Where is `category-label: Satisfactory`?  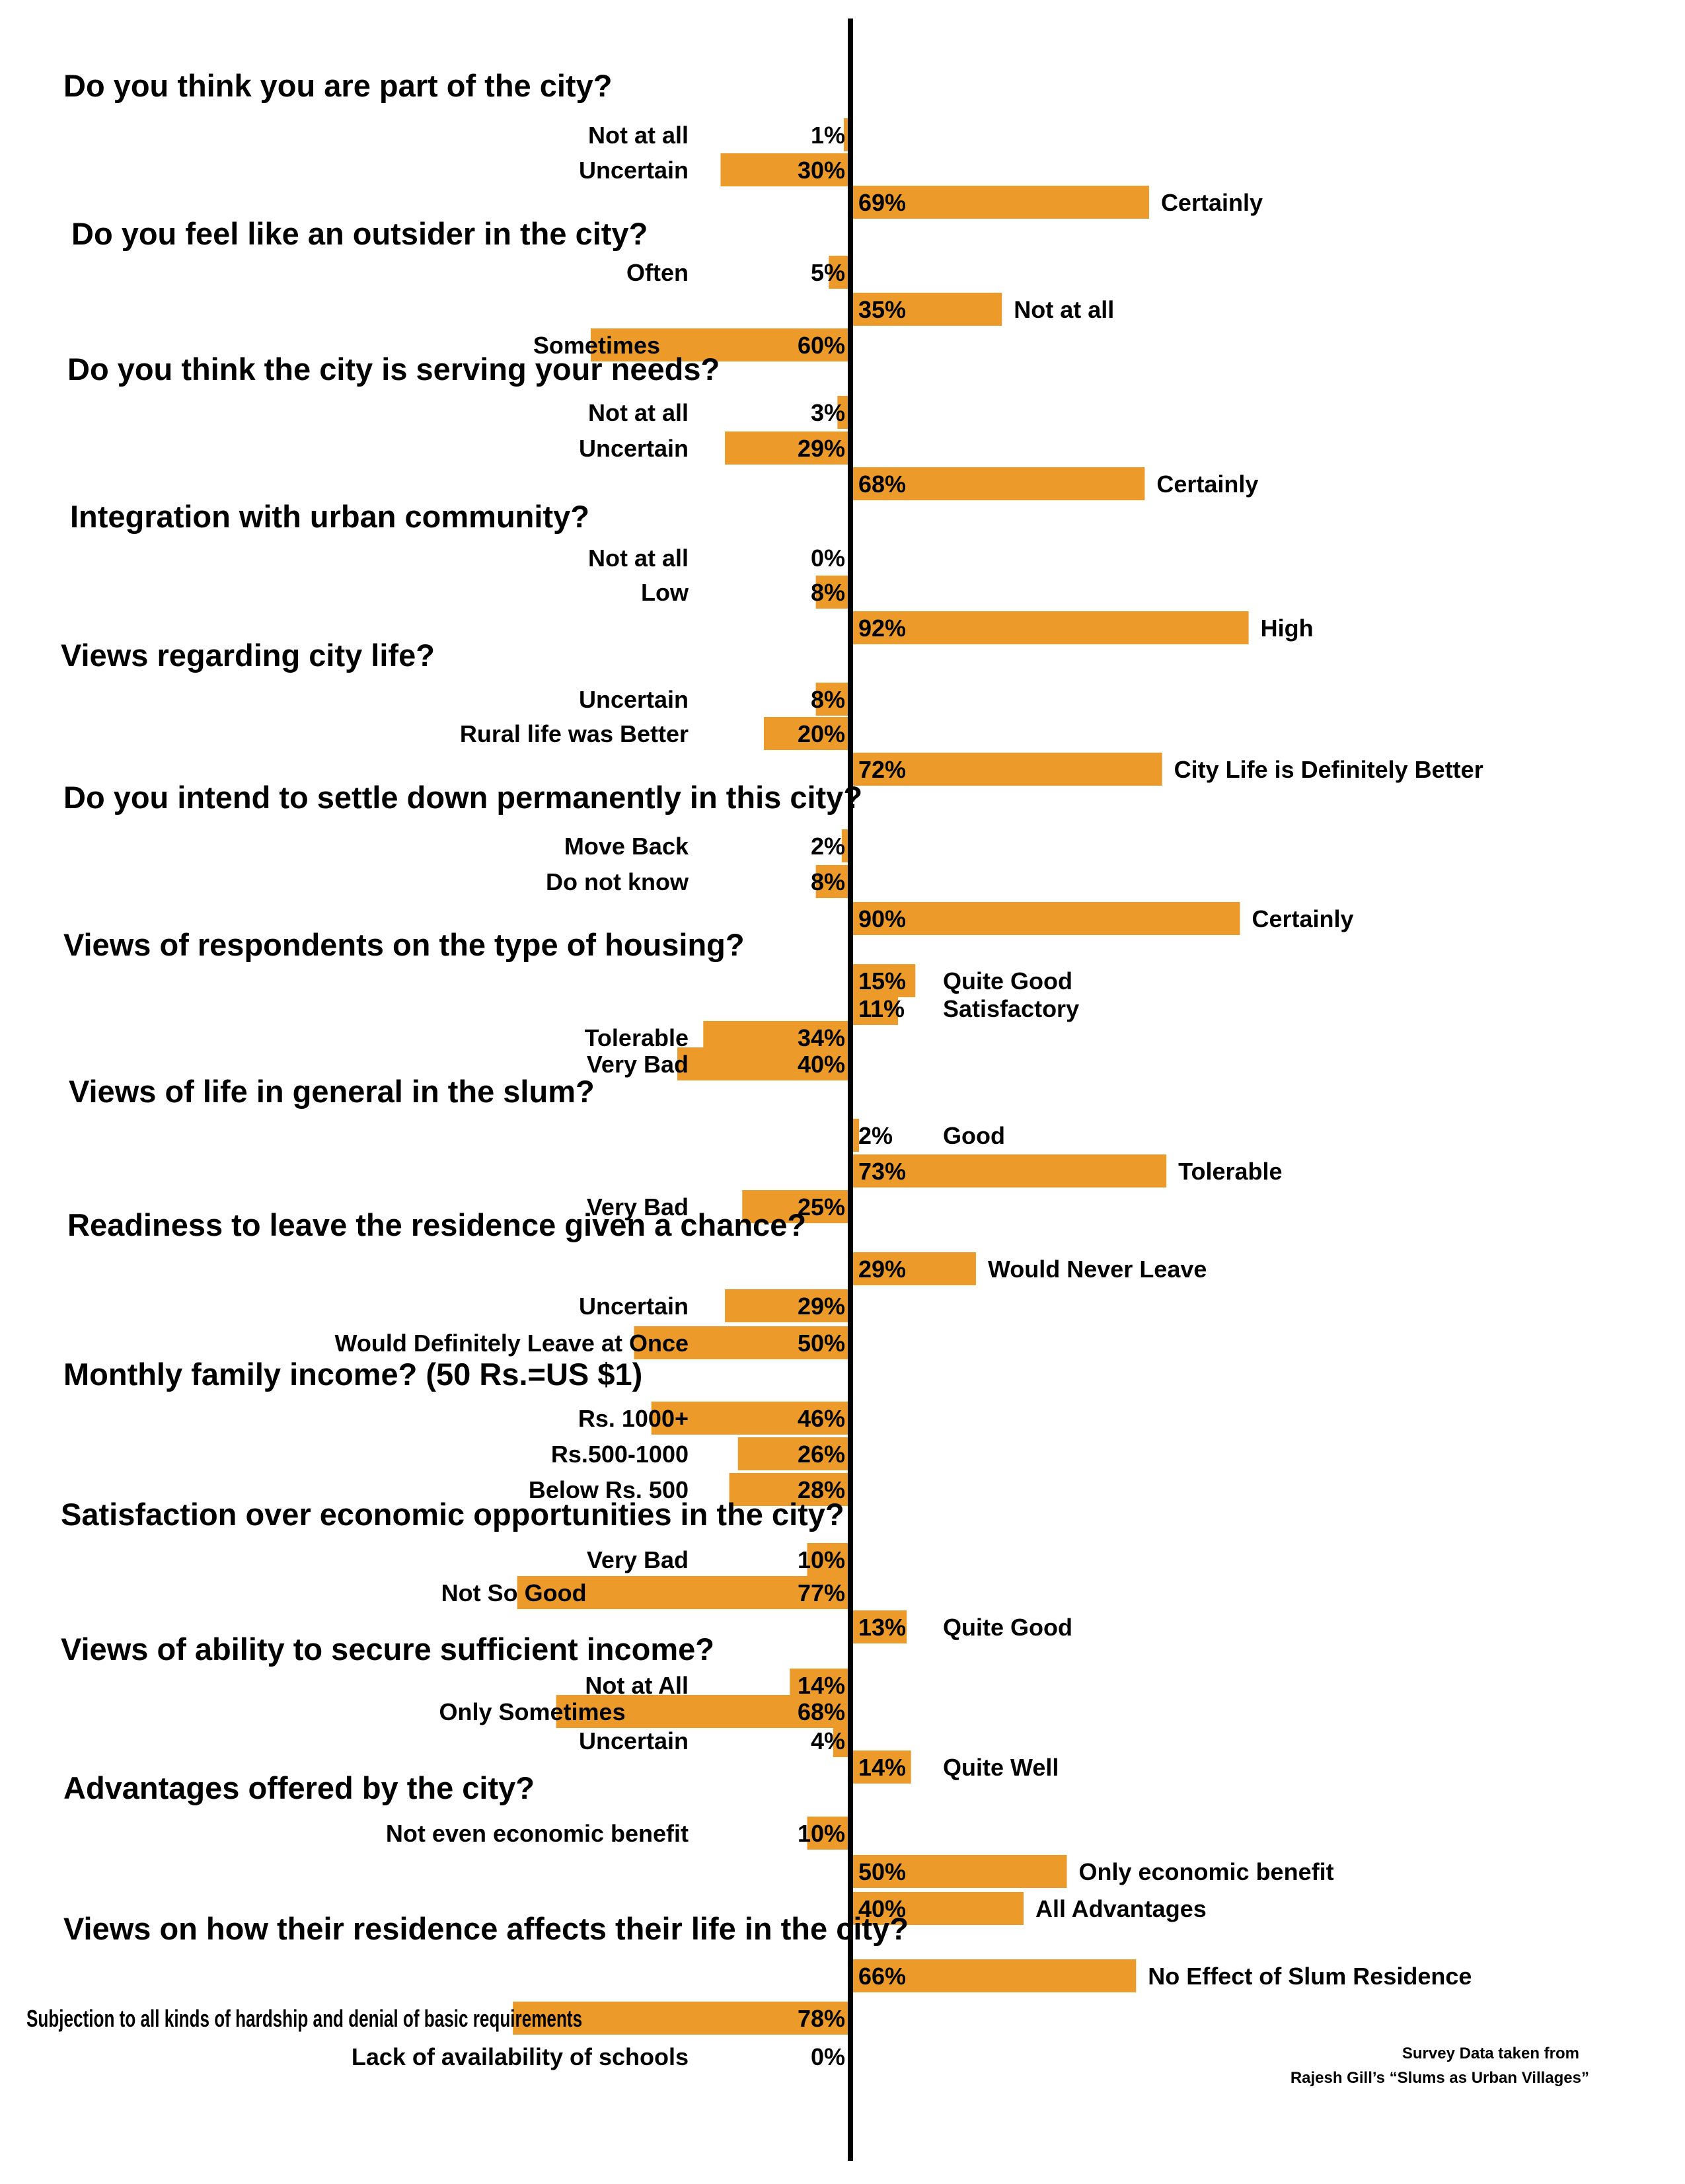 category-label: Satisfactory is located at coordinates (1011, 1008).